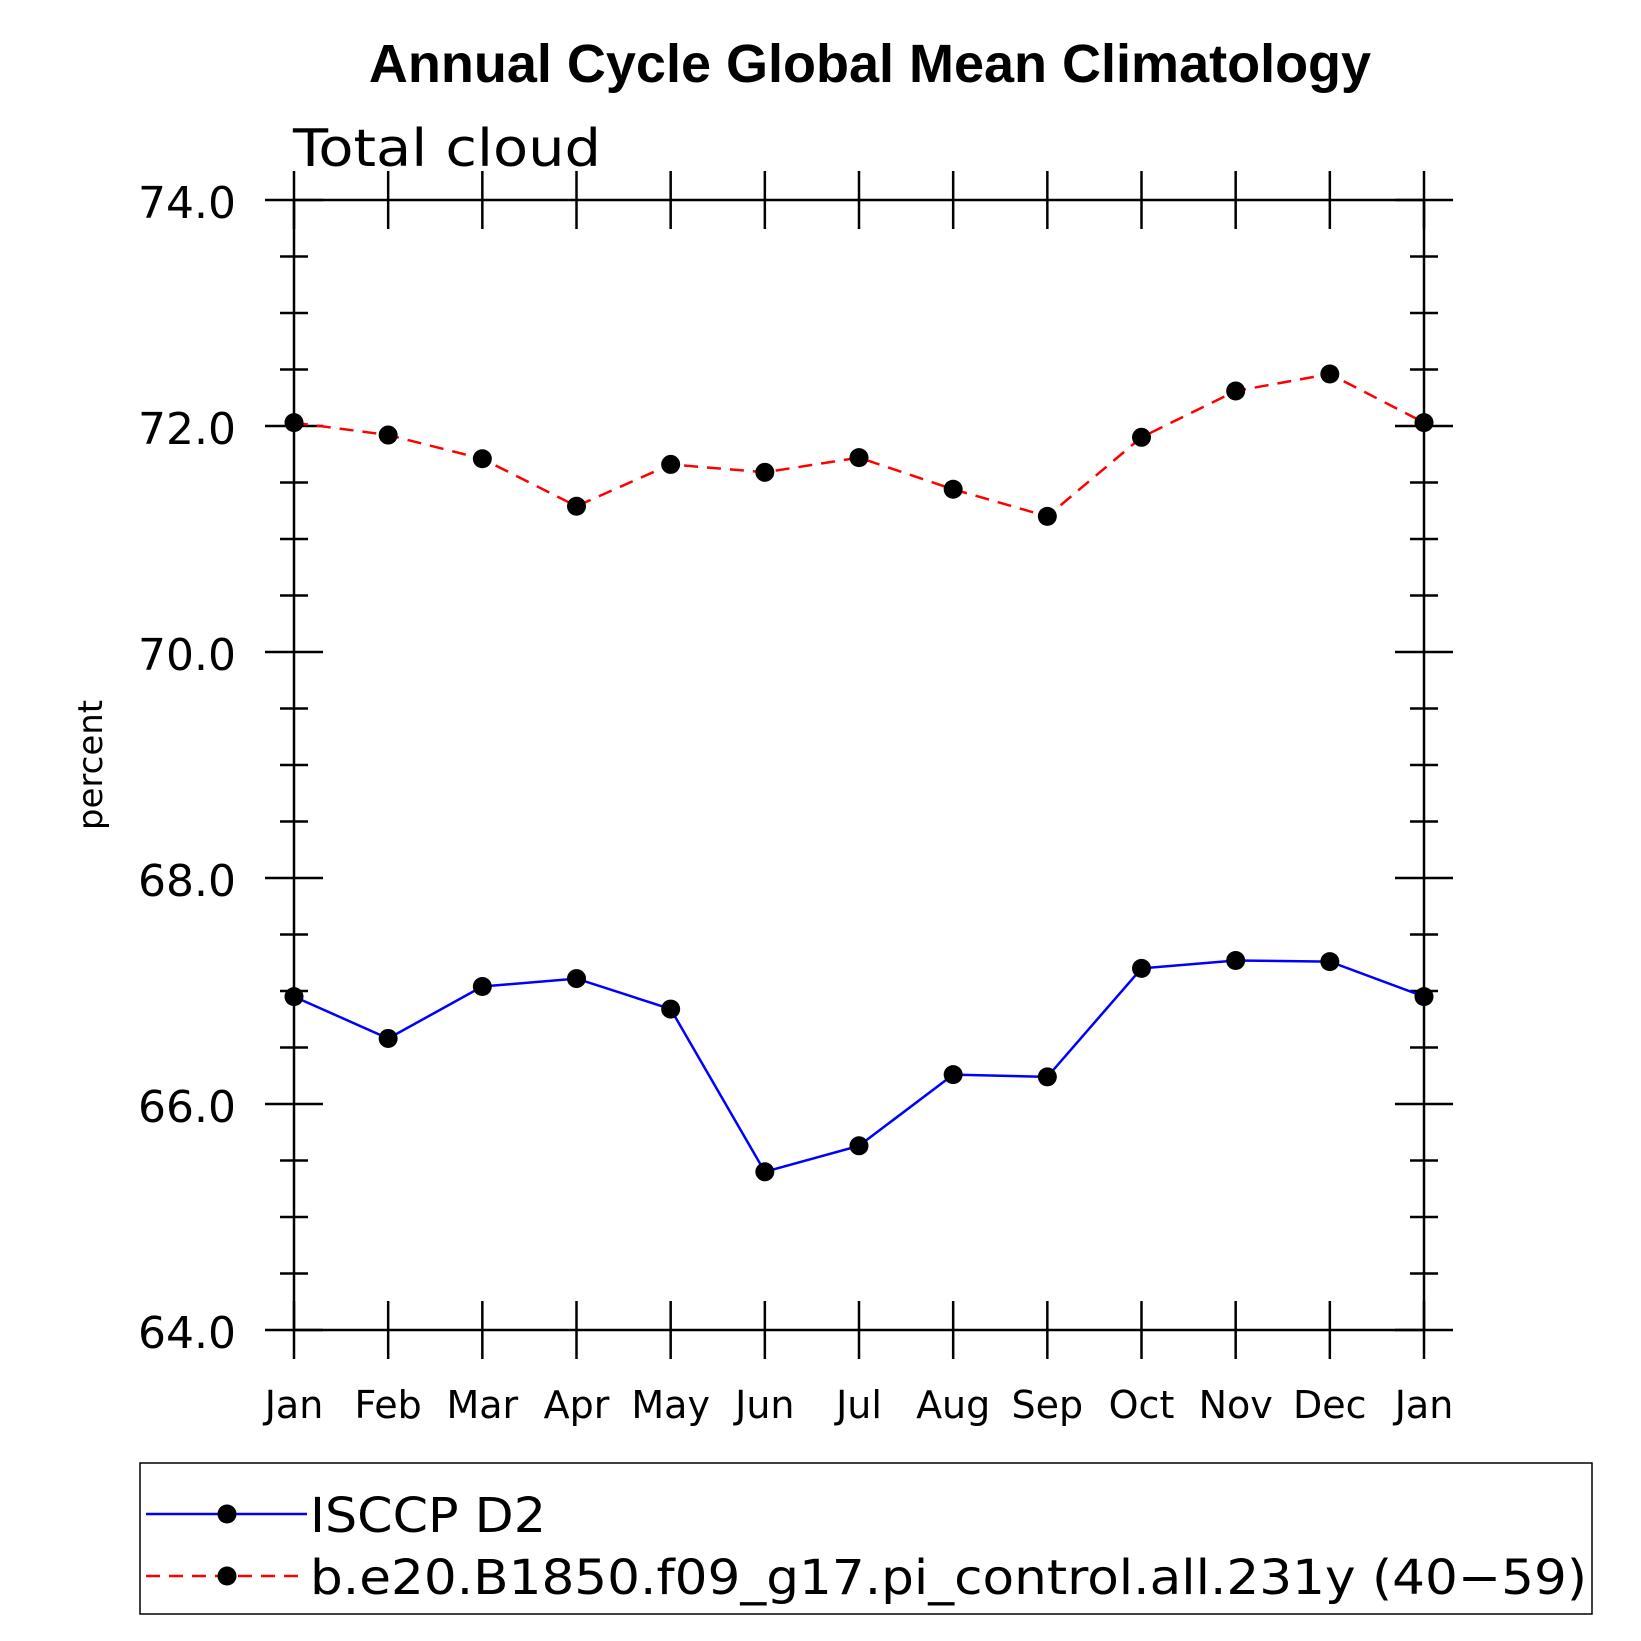  Describe the element at coordinates (187, 655) in the screenshot. I see `y-tick-label: 70.0` at that location.